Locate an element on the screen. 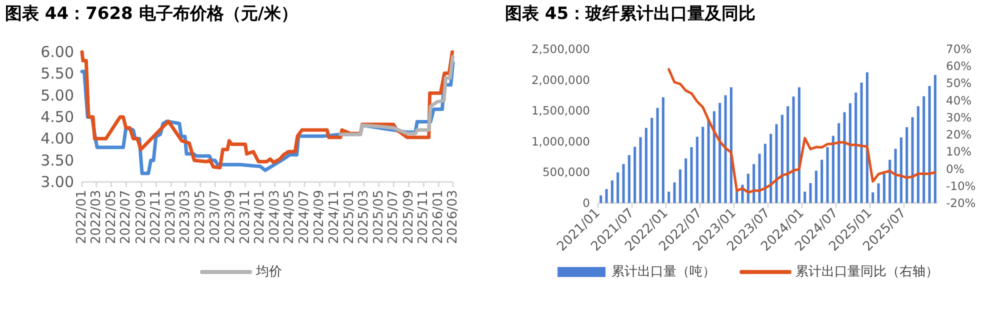 The height and width of the screenshot is (327, 997). y-tick-label: 5.50 is located at coordinates (57, 73).